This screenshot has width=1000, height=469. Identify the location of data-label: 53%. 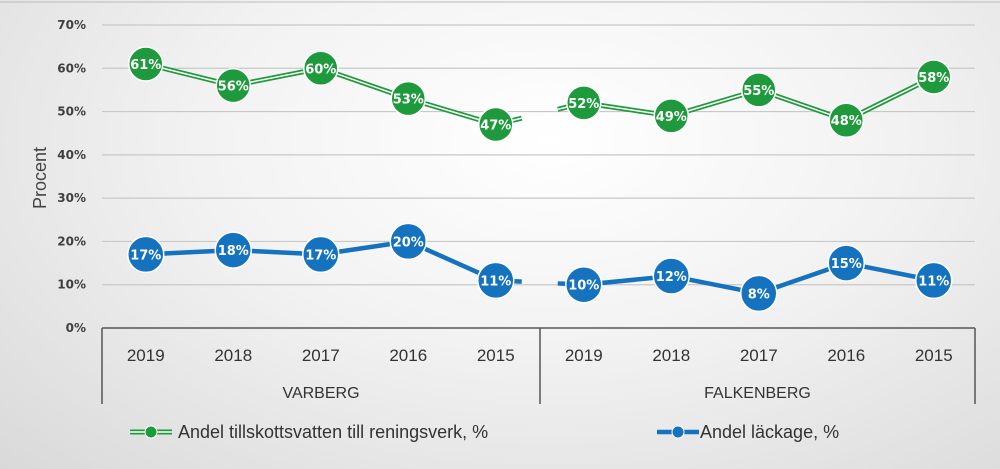
(408, 100).